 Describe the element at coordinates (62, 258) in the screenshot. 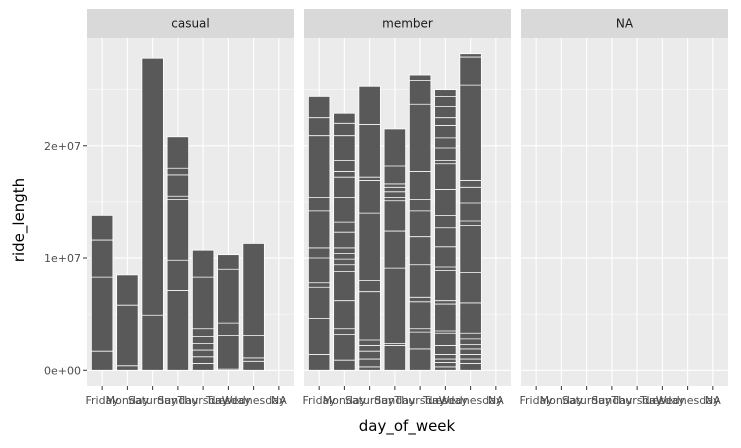

I see `y-tick-label: 1e+07` at that location.